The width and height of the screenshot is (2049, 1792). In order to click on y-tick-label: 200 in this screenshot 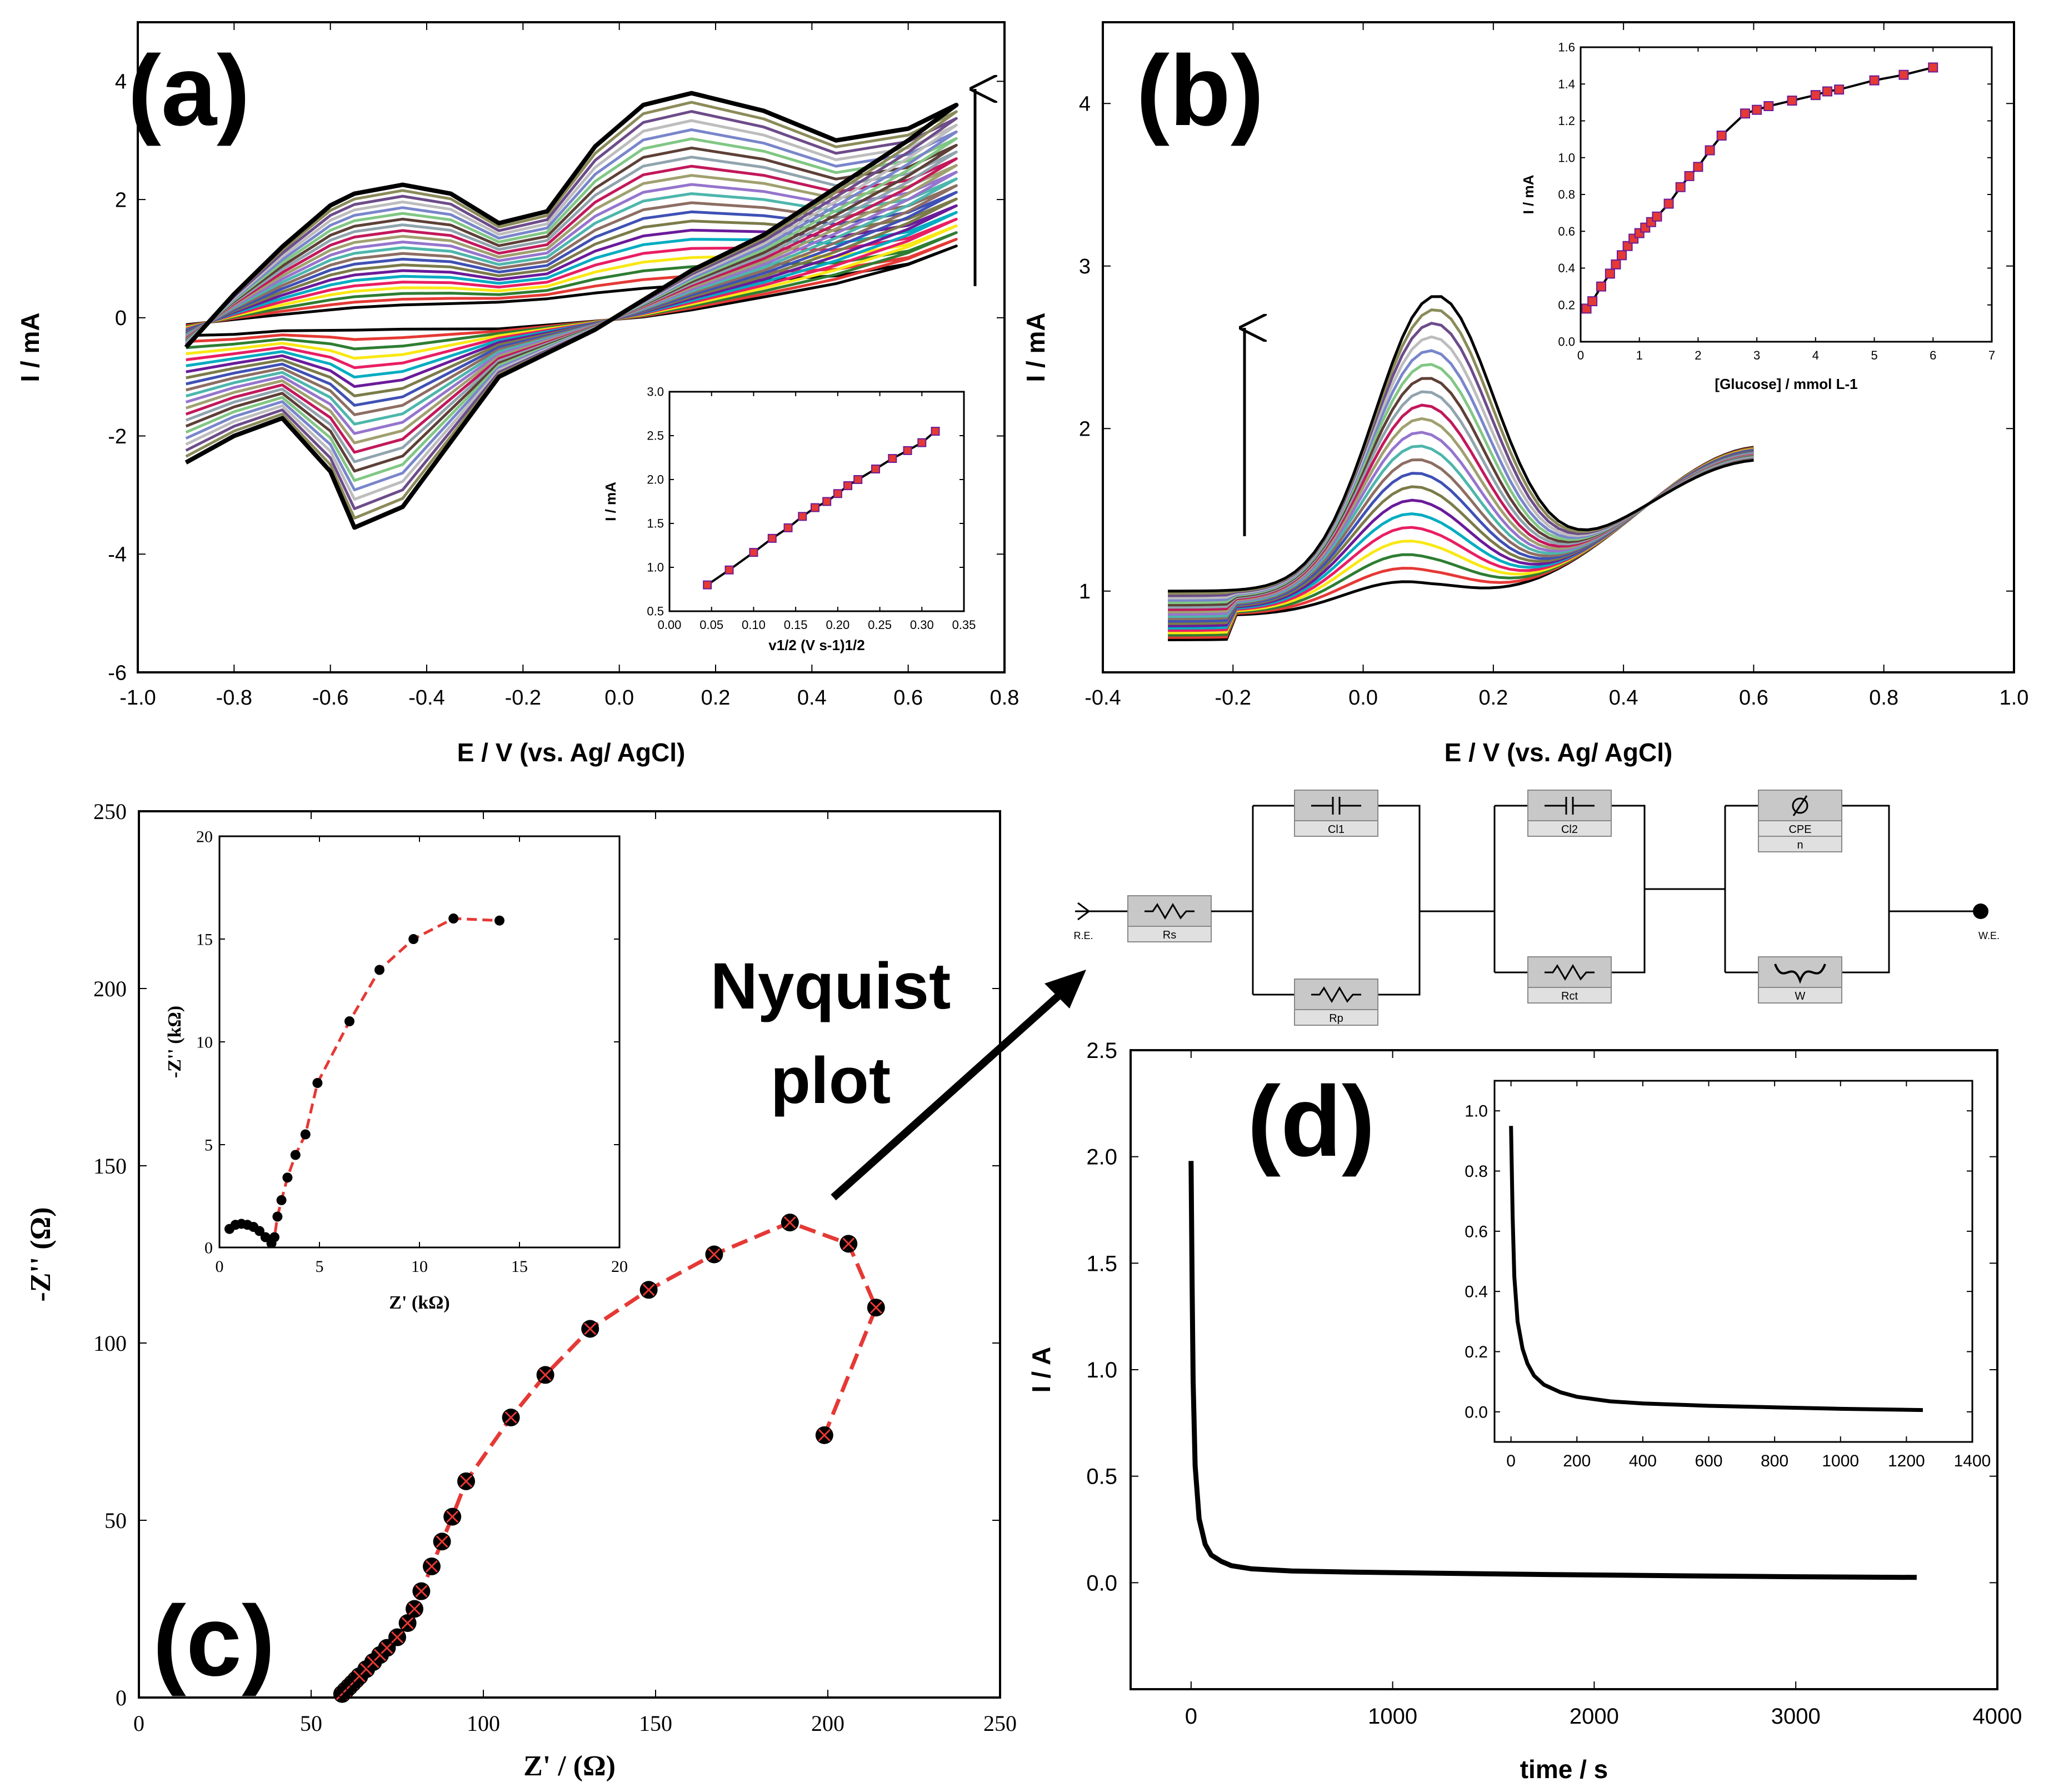, I will do `click(110, 988)`.